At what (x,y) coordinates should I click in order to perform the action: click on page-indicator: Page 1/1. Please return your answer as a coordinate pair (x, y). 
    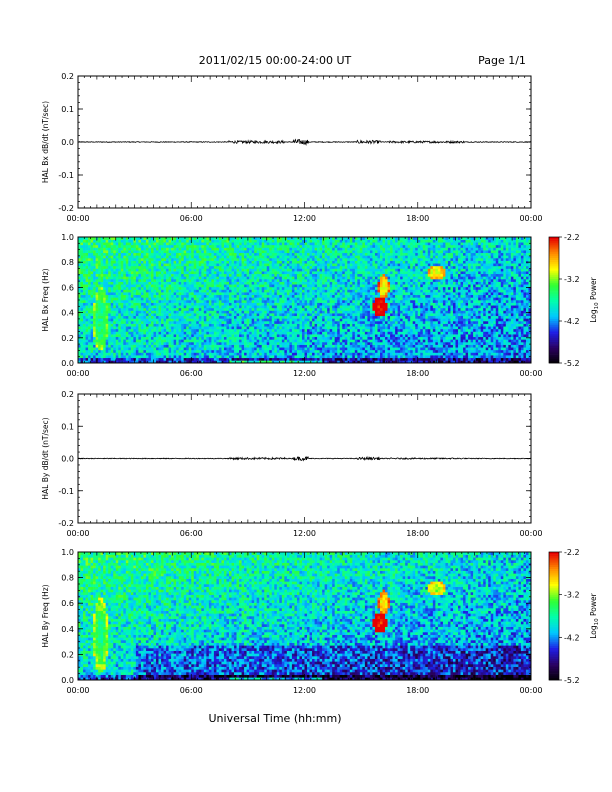
    Looking at the image, I should click on (502, 60).